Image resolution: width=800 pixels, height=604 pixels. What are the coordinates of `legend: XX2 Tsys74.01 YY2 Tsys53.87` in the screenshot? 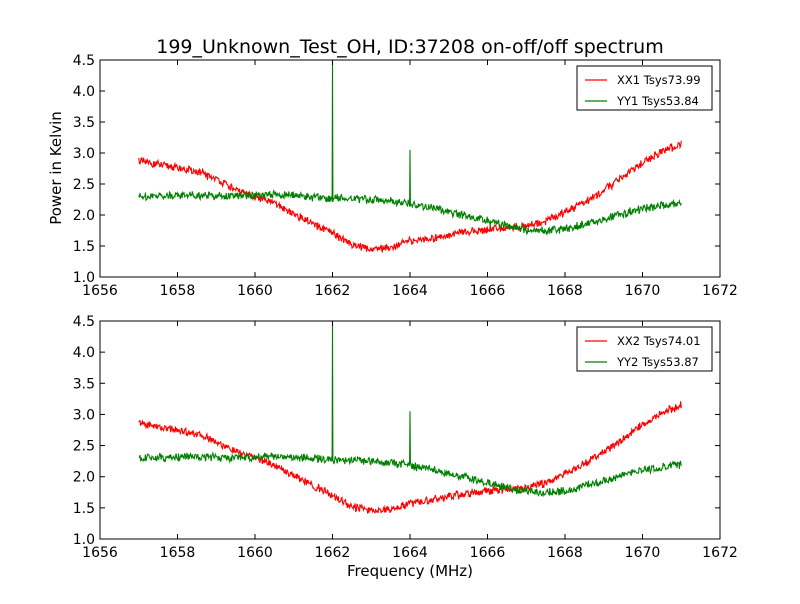 It's located at (644, 349).